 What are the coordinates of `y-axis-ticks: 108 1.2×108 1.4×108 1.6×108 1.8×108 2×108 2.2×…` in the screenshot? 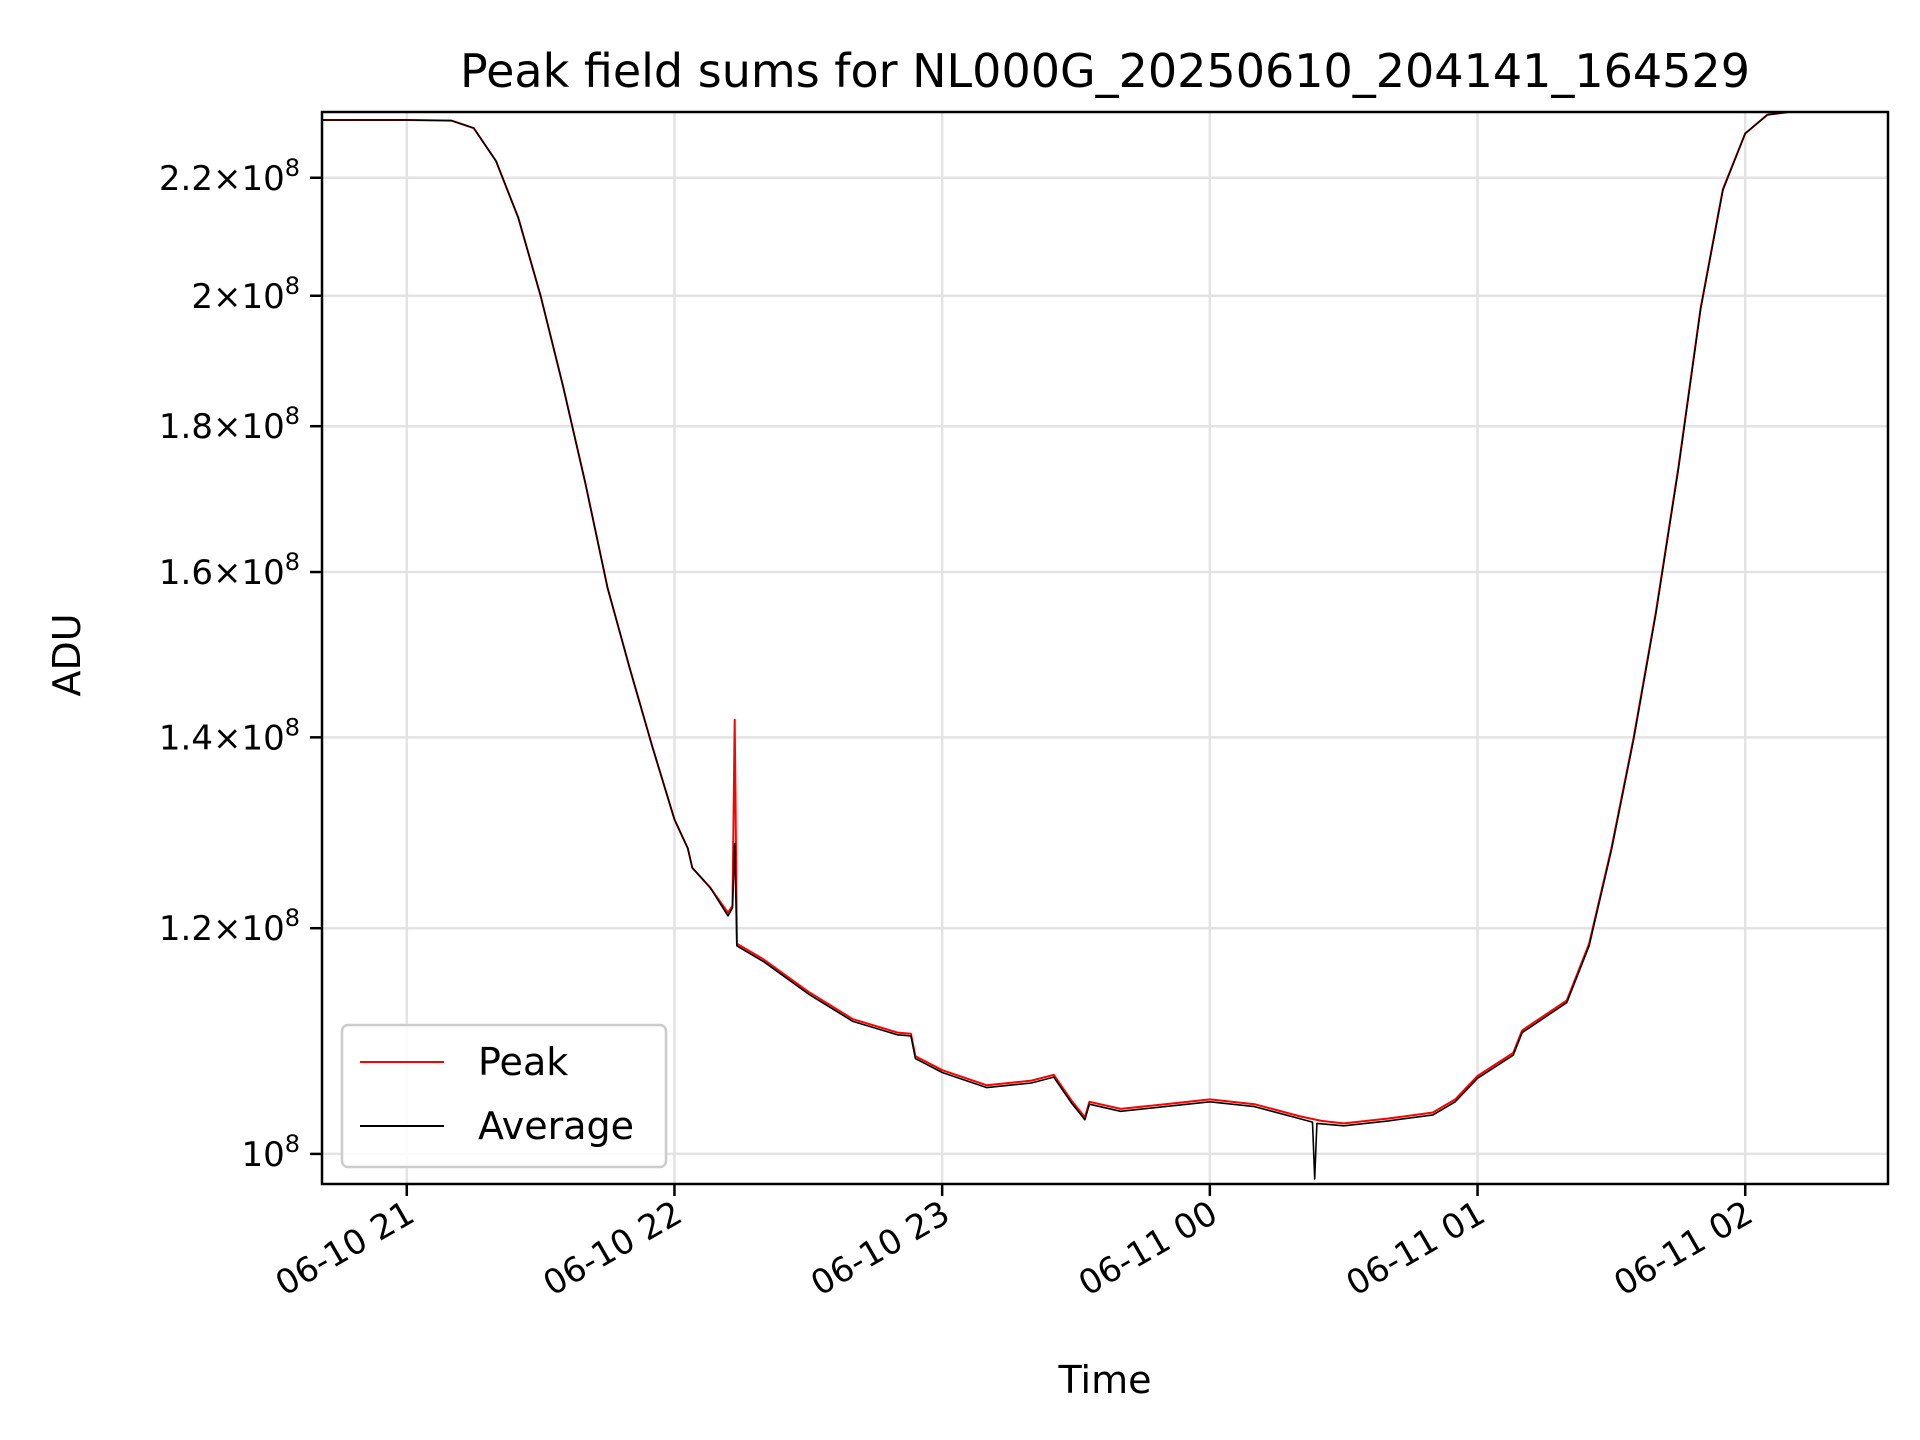 It's located at (240, 664).